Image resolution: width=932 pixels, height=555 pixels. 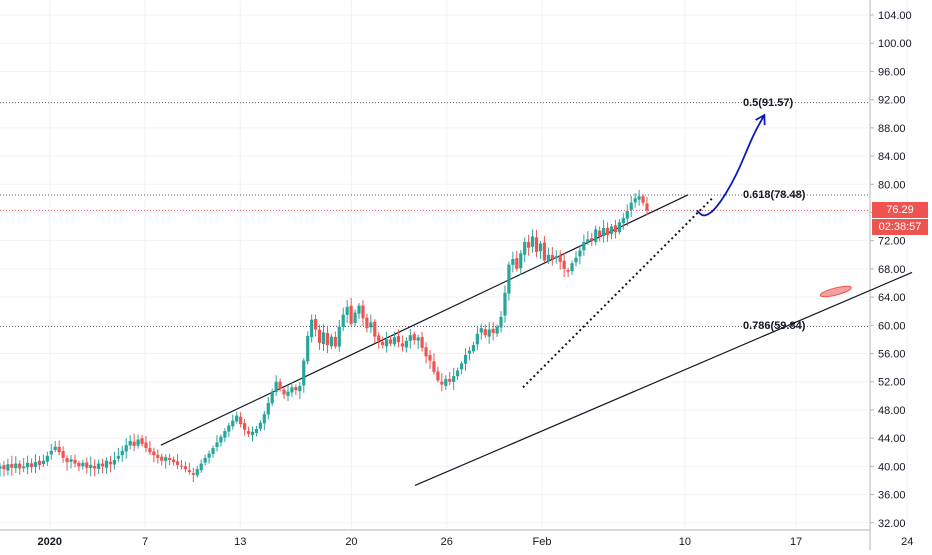 I want to click on y-tick-label: 60.00, so click(x=892, y=326).